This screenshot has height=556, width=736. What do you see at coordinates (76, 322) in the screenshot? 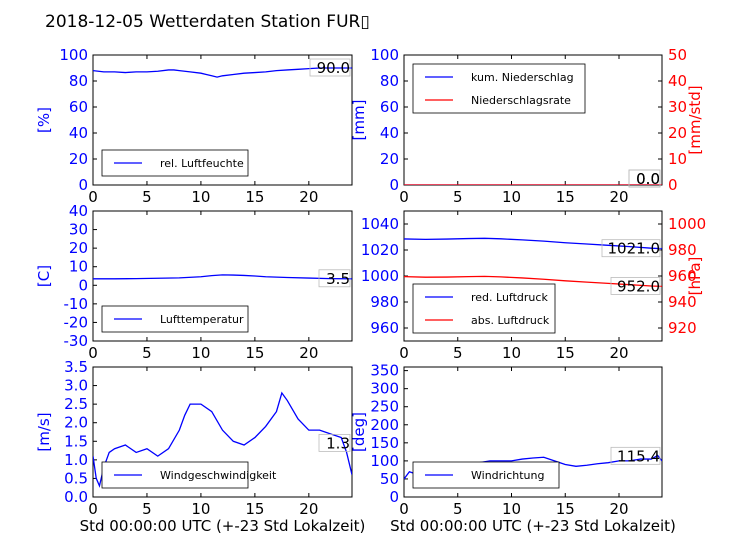
I see `y-tick-label: -20` at bounding box center [76, 322].